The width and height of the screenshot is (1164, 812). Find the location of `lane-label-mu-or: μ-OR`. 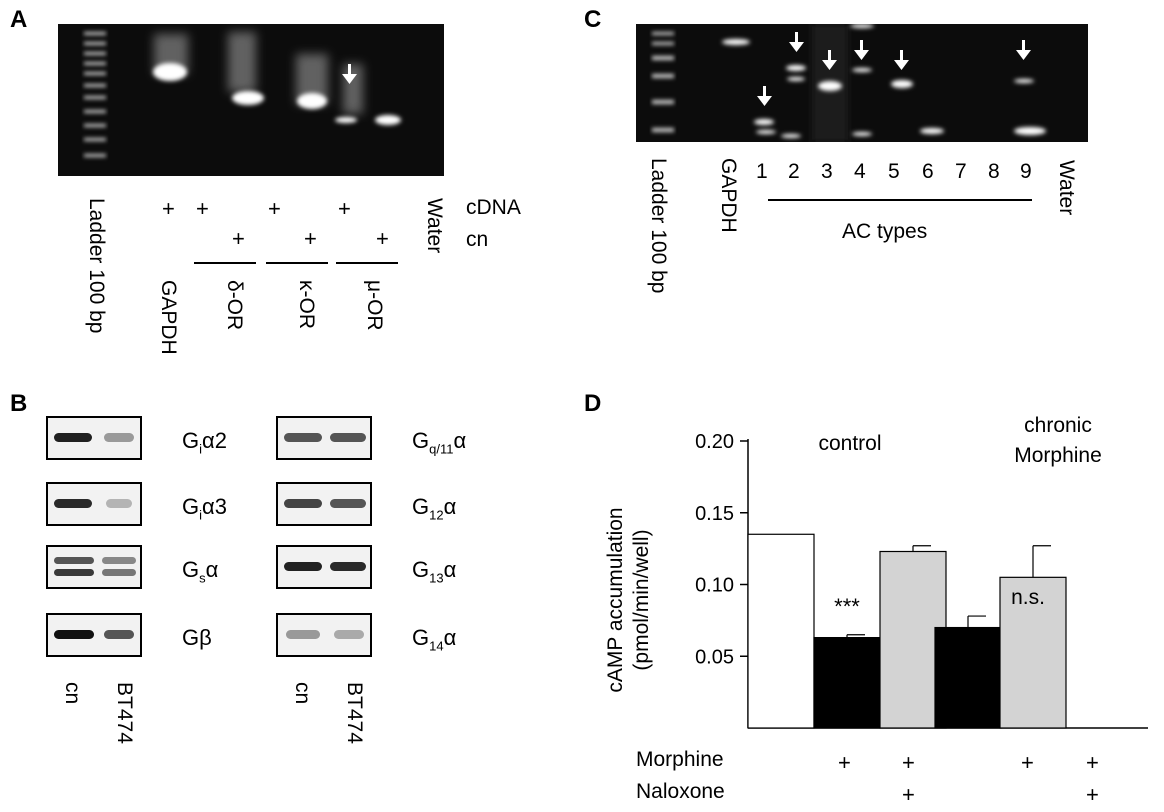

lane-label-mu-or: μ-OR is located at coordinates (374, 305).